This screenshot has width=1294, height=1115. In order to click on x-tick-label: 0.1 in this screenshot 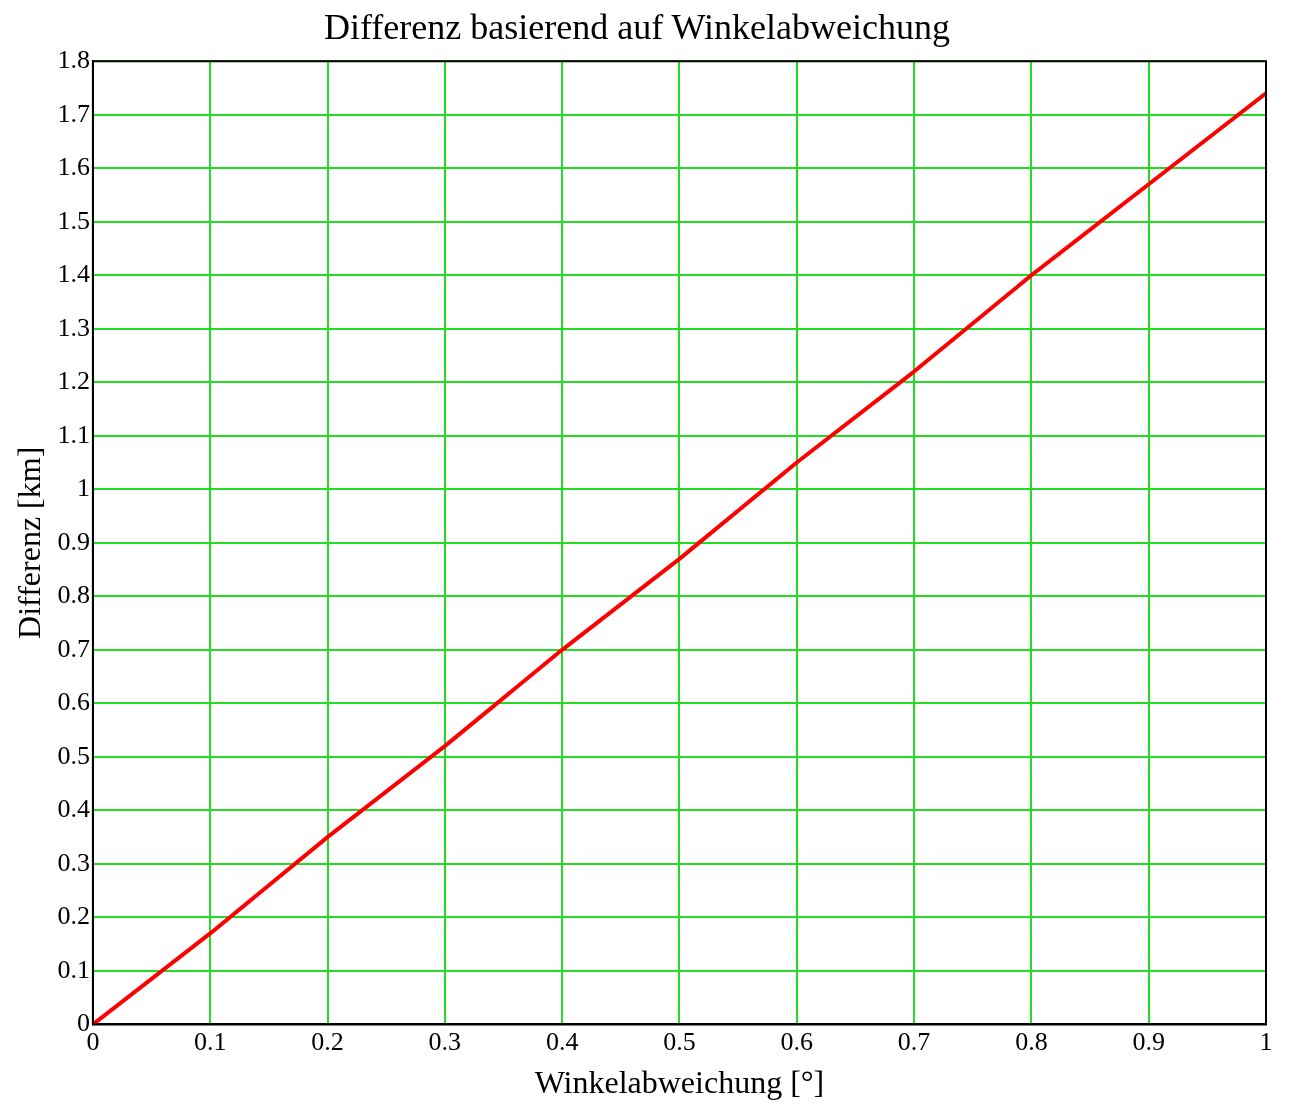, I will do `click(210, 1041)`.